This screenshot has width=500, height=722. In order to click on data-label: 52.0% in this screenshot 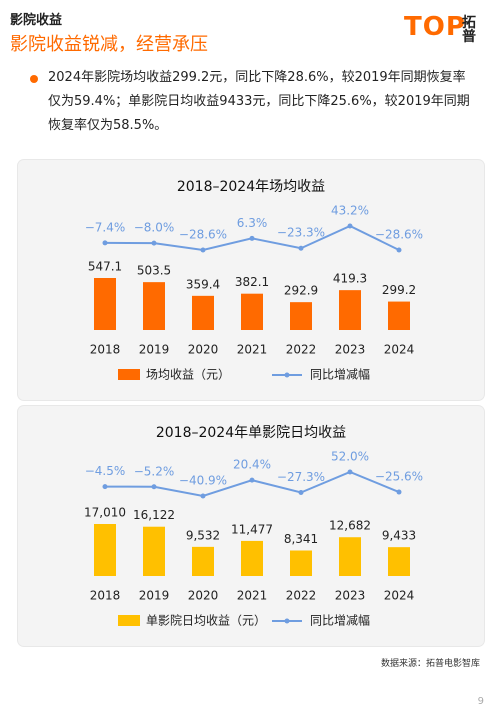, I will do `click(350, 457)`.